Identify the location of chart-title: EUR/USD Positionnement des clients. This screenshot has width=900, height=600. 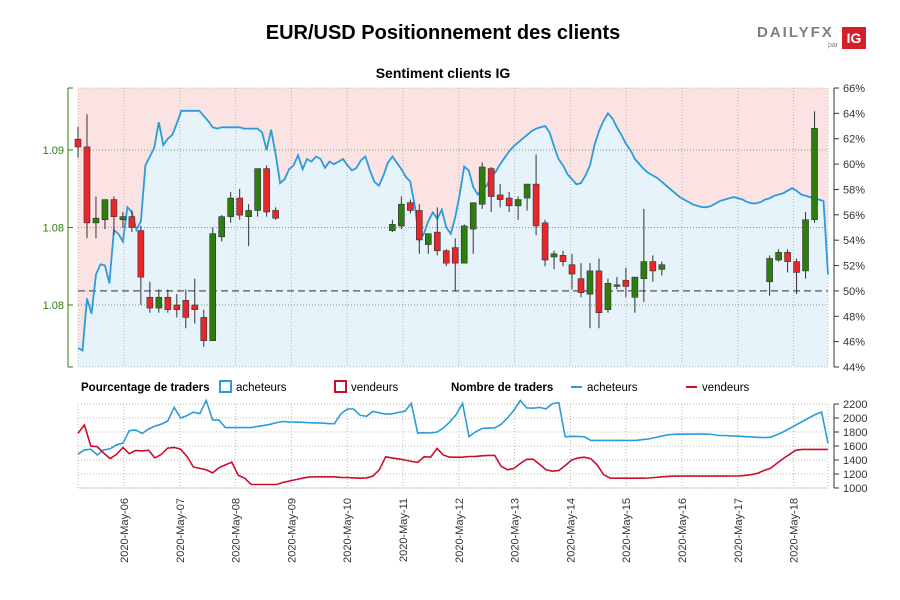
(443, 33).